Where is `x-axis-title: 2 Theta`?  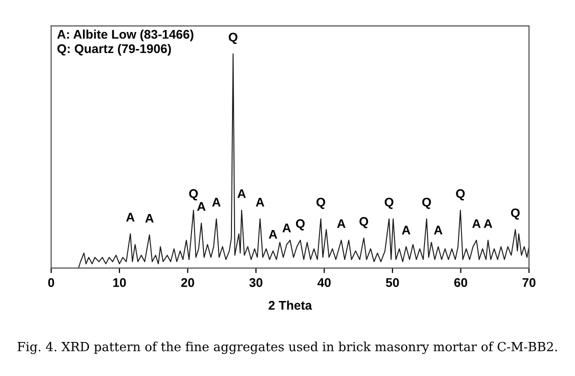 x-axis-title: 2 Theta is located at coordinates (290, 305).